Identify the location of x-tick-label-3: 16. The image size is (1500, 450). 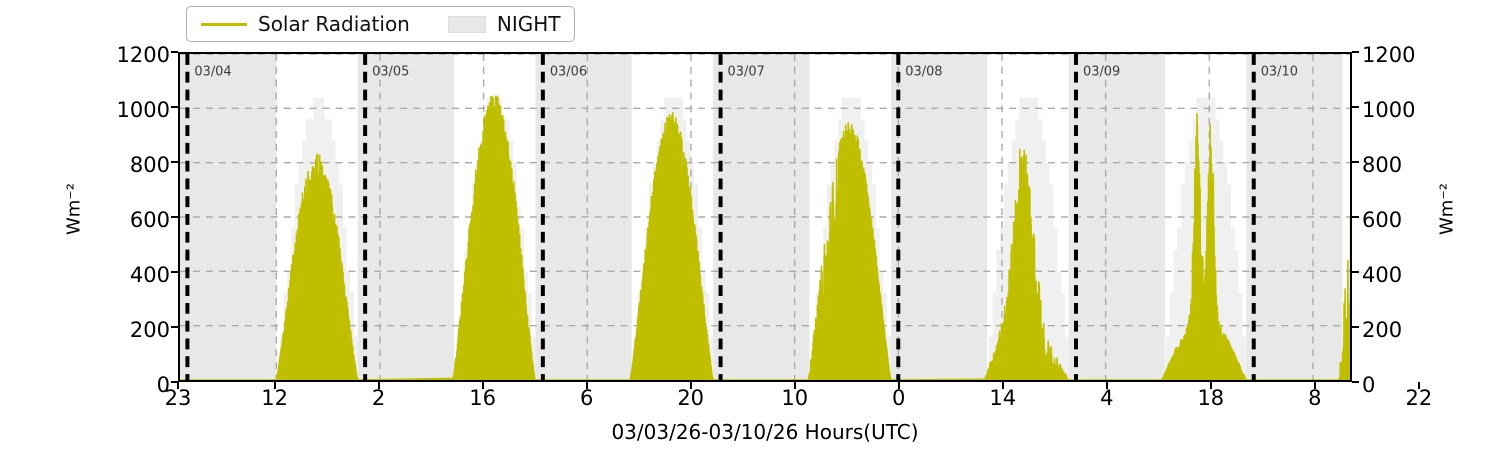
(483, 398).